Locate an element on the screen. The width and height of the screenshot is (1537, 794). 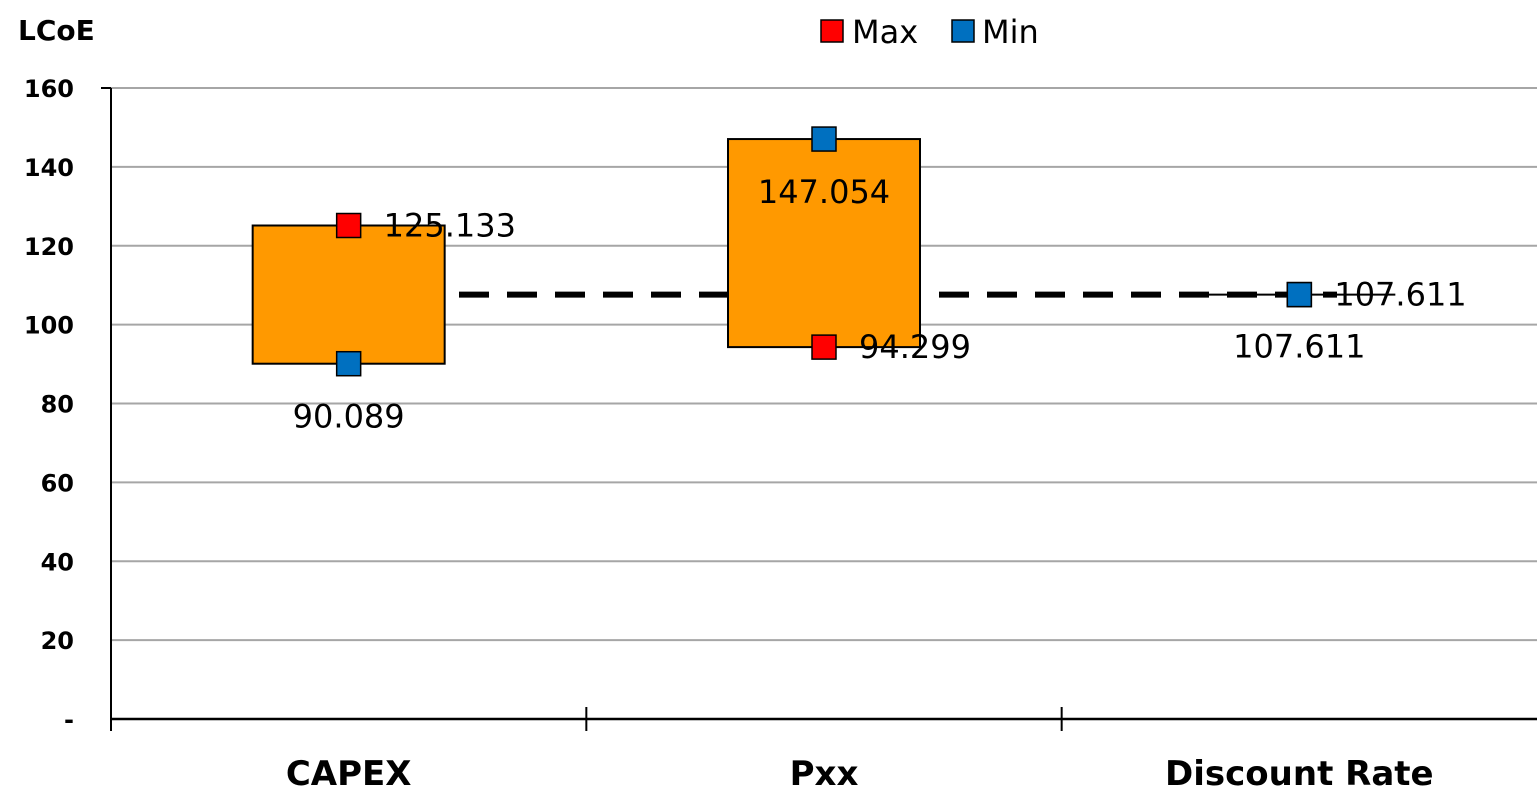
x-tick-label: Discount Rate is located at coordinates (1299, 771).